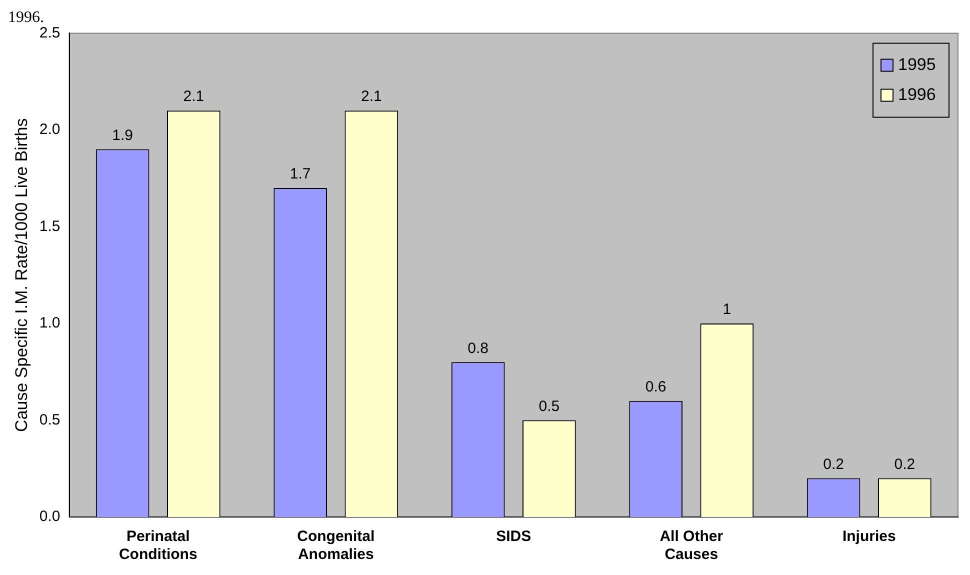  Describe the element at coordinates (49, 323) in the screenshot. I see `y-tick-label: 1.0` at that location.